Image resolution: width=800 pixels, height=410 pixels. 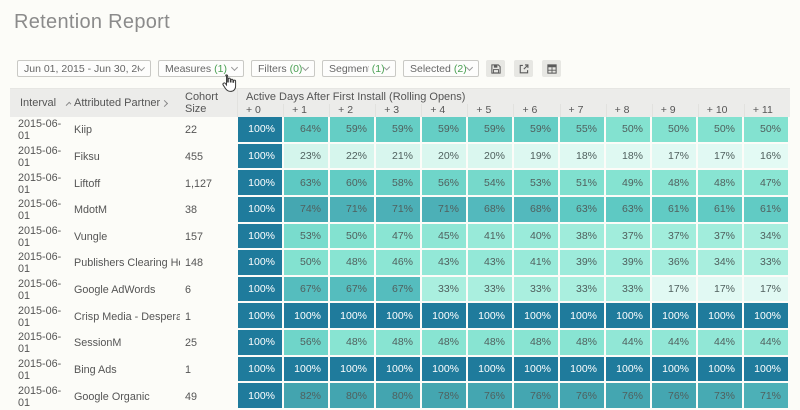 What do you see at coordinates (537, 110) in the screenshot?
I see `day-column-header: + 6` at bounding box center [537, 110].